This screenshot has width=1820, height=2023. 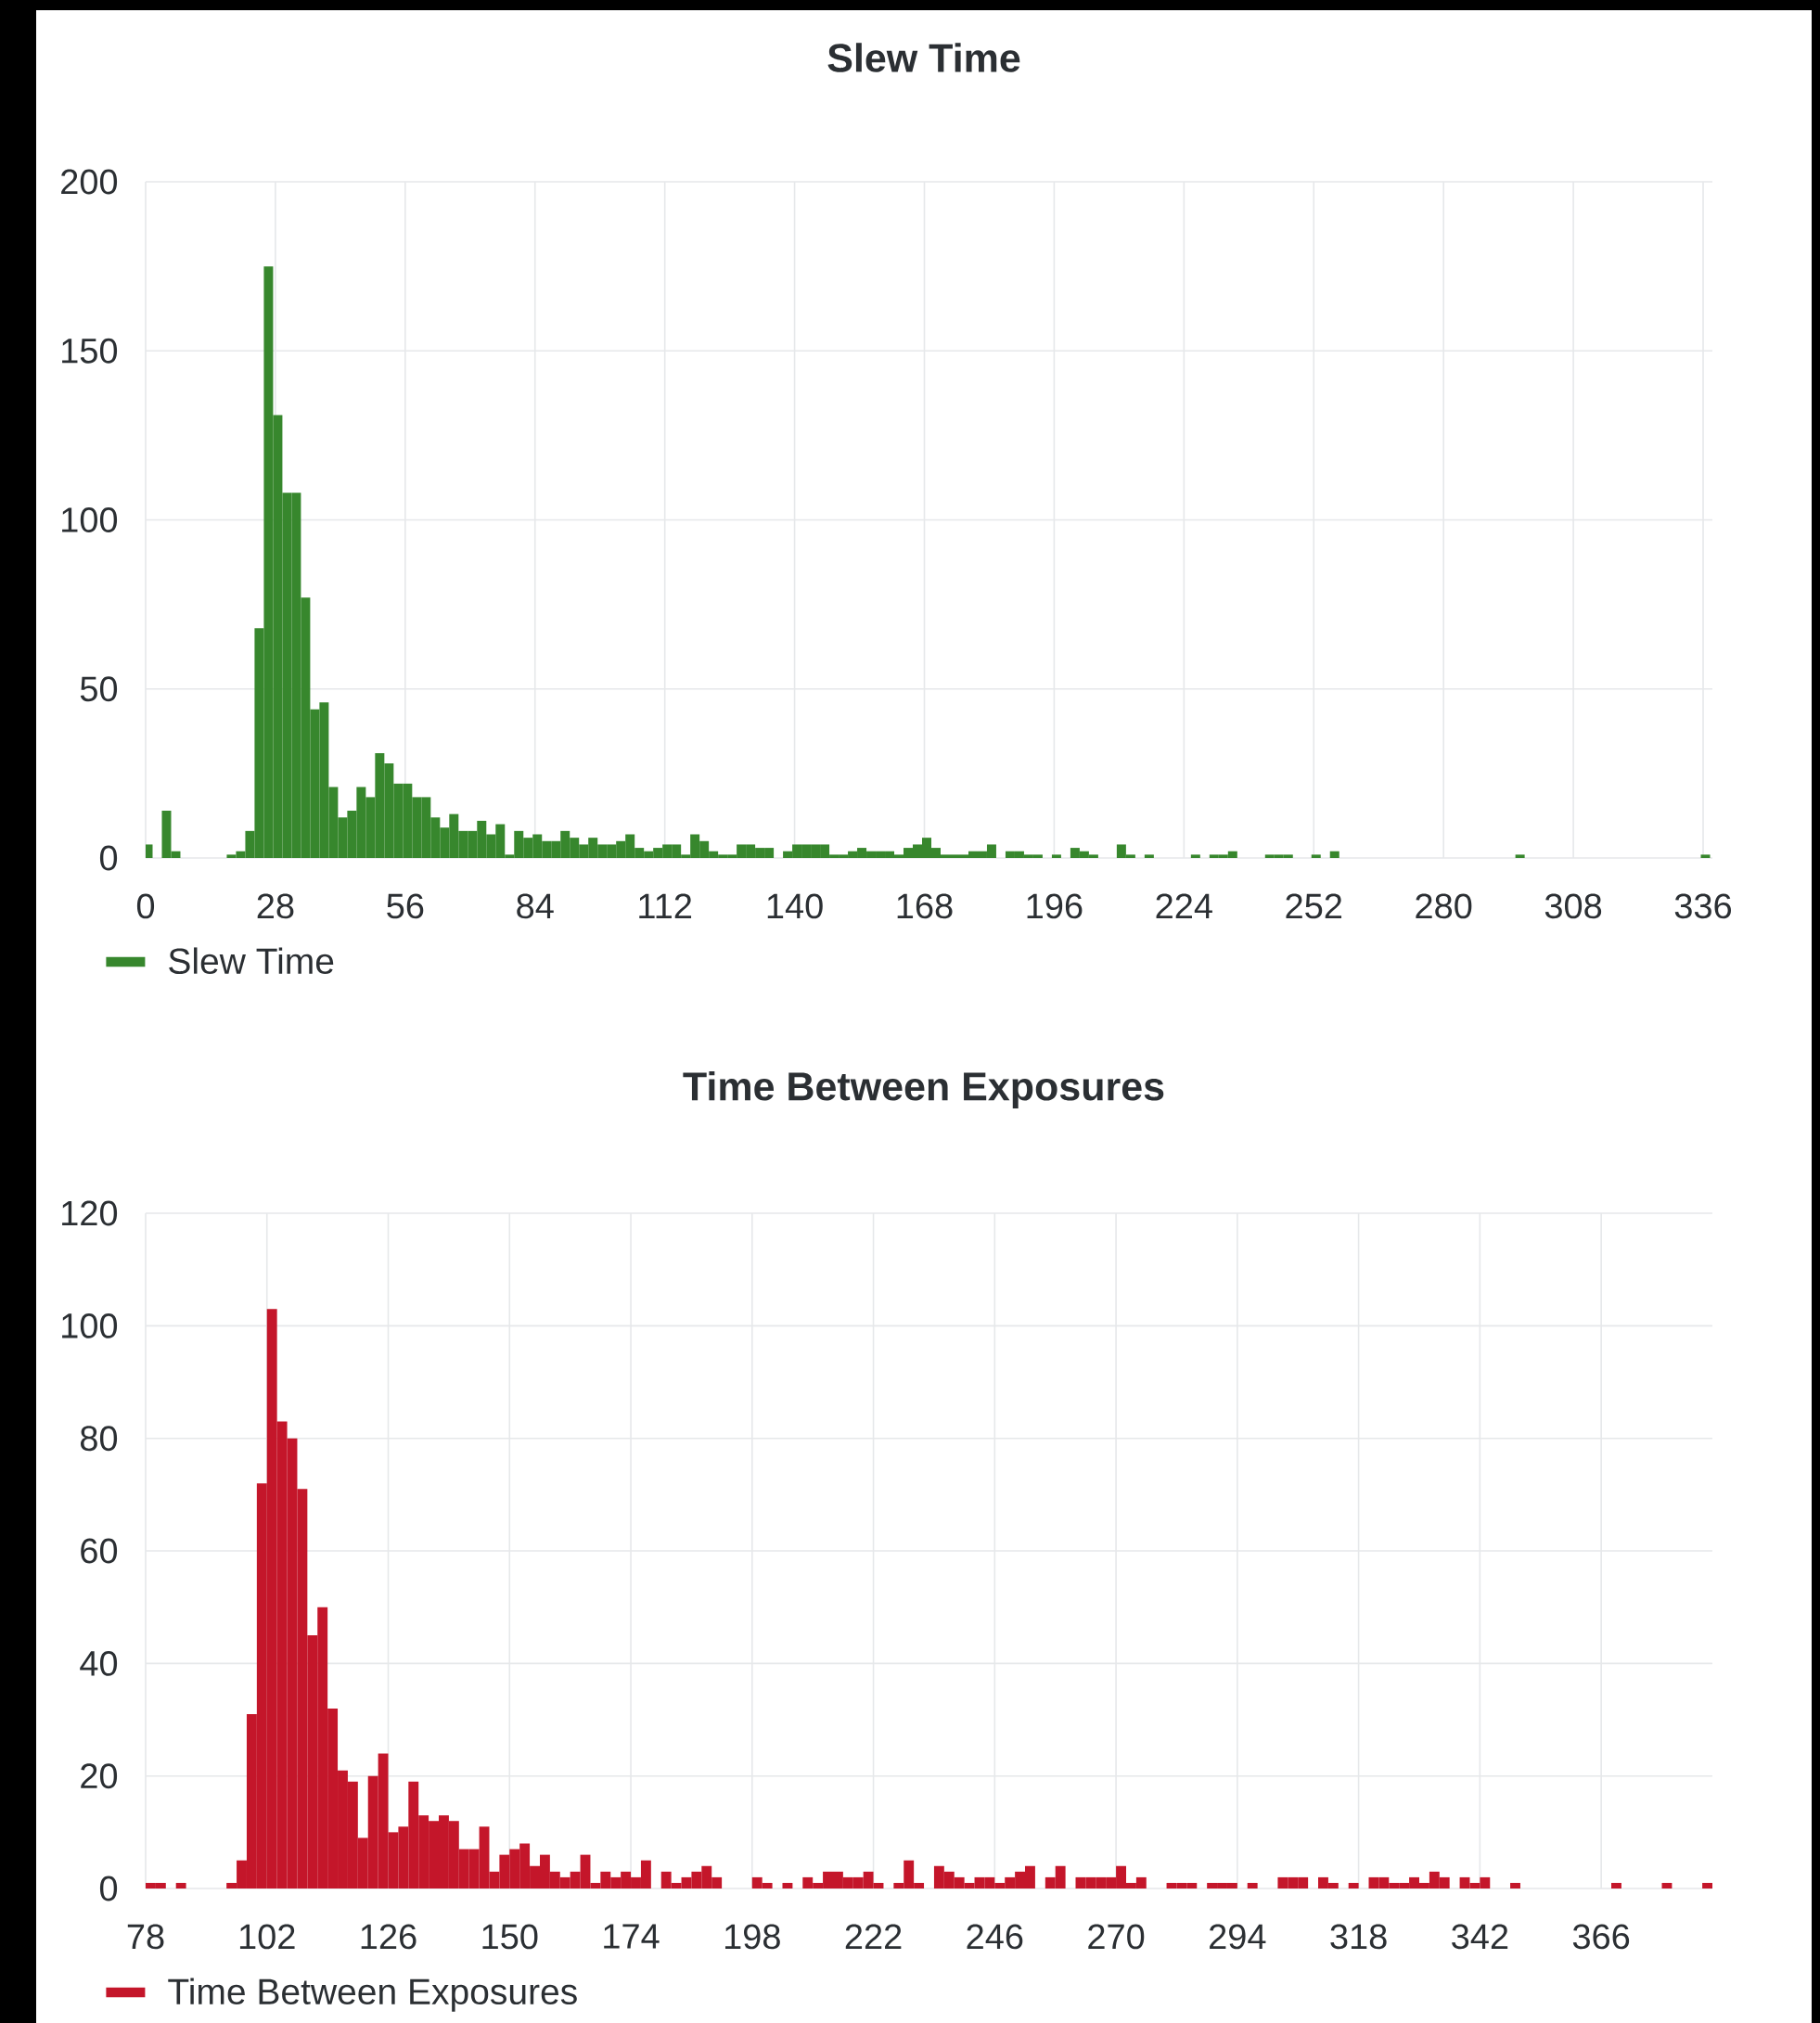 What do you see at coordinates (1480, 1937) in the screenshot?
I see `x-tick-label: 342` at bounding box center [1480, 1937].